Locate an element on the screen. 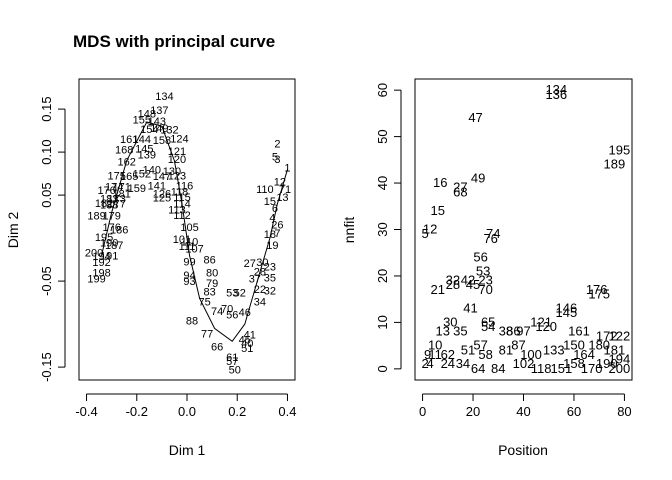 This screenshot has width=672, height=480. right-point-label: 76 is located at coordinates (490, 238).